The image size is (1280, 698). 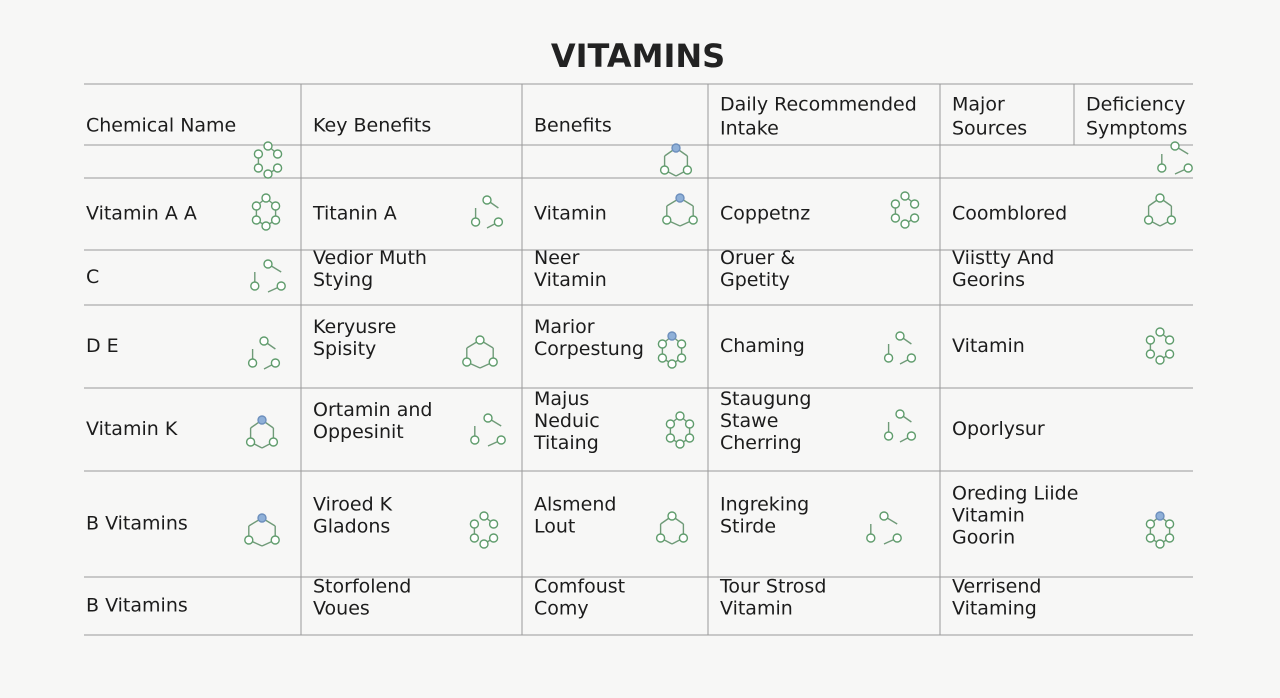 I want to click on header-cell: Chemical Name, so click(x=161, y=126).